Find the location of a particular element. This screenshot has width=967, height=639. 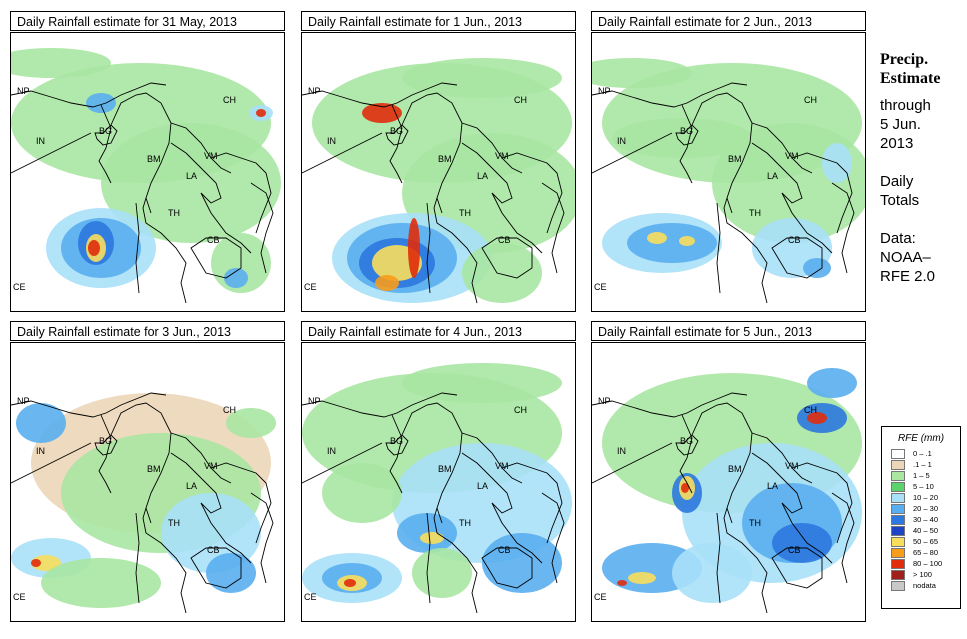

panel-title: Daily Rainfall estimate for 5 Jun., 2013 is located at coordinates (728, 331).